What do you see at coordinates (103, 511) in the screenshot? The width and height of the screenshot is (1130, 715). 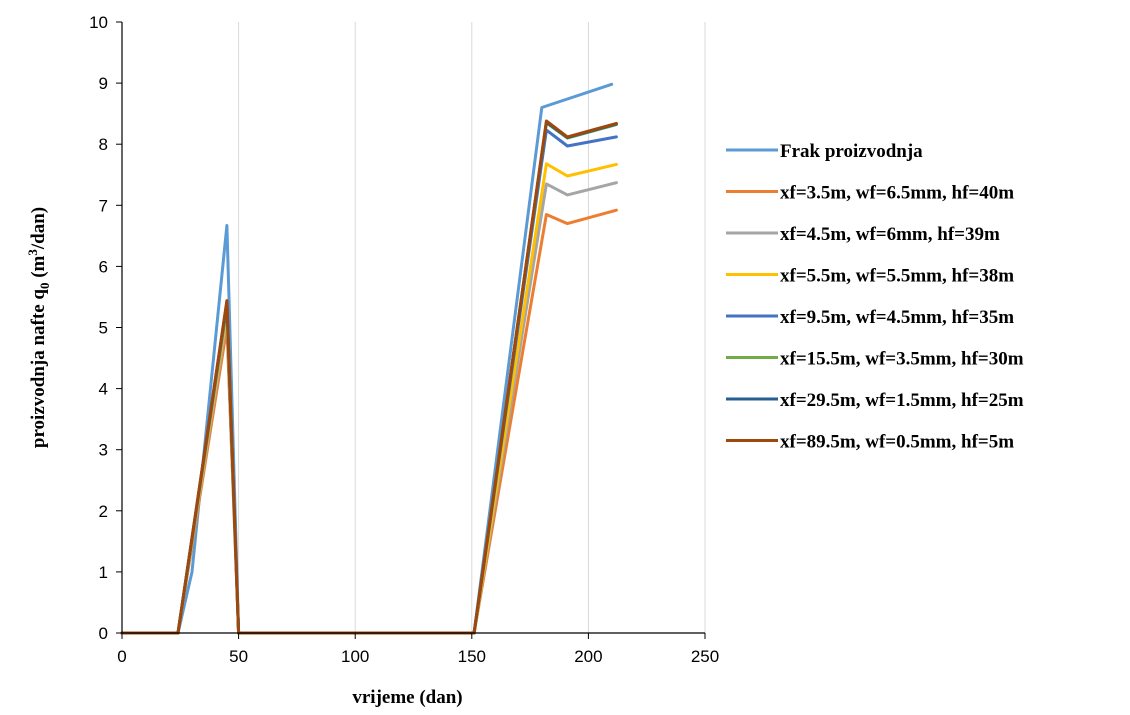 I see `y-tick-label-2: 2` at bounding box center [103, 511].